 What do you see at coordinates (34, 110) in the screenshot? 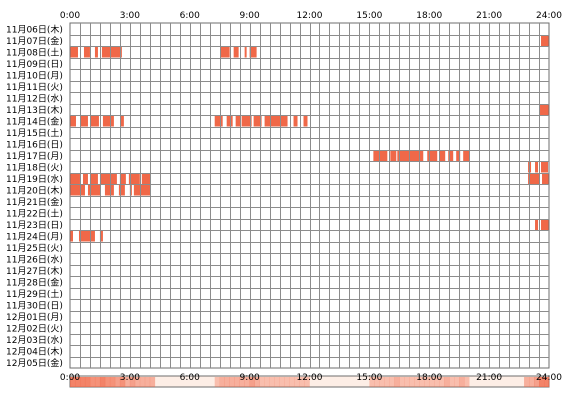
I see `date-label: 11月13日(木)` at bounding box center [34, 110].